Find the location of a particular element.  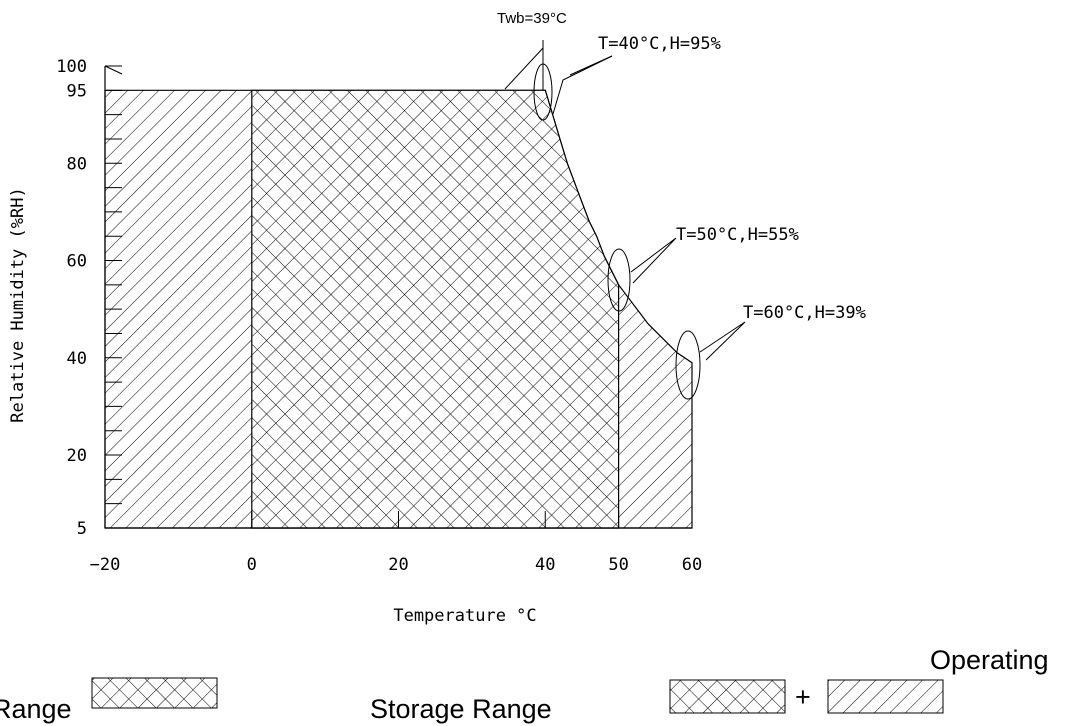

y-tick-label: 80 is located at coordinates (77, 164).